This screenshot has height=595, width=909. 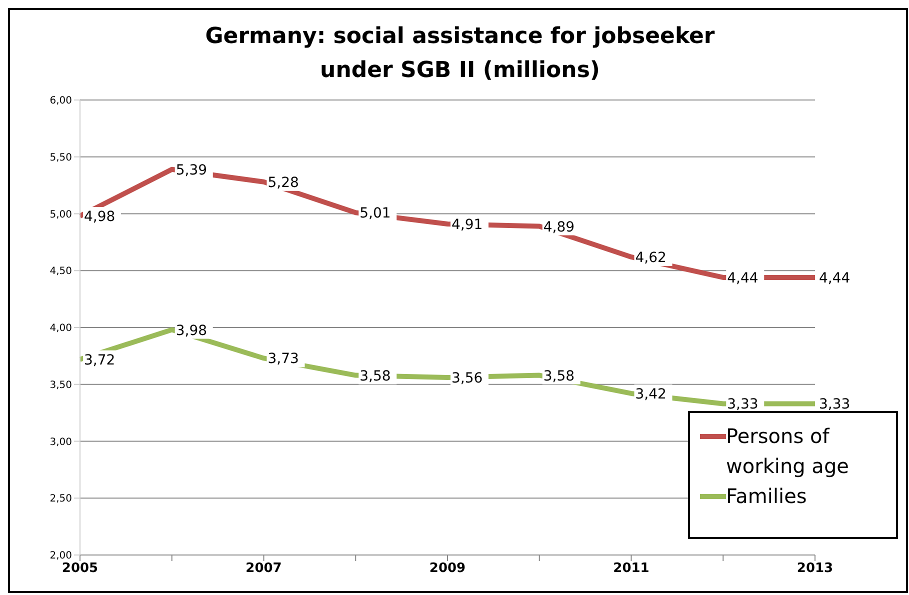 I want to click on data-label: 5,28, so click(x=283, y=182).